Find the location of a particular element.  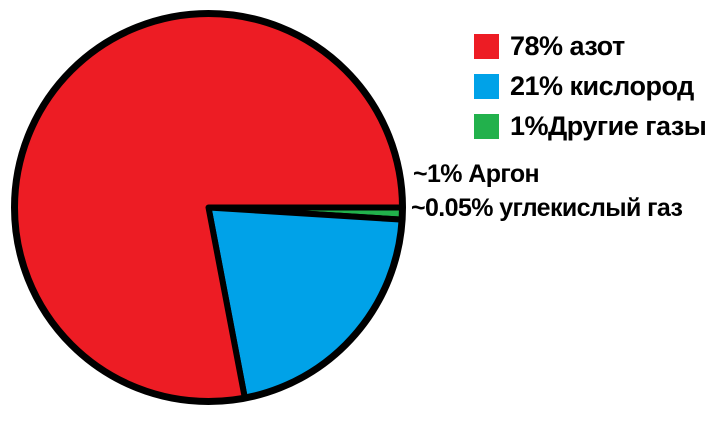

nitrogen-swatch-icon is located at coordinates (486, 46).